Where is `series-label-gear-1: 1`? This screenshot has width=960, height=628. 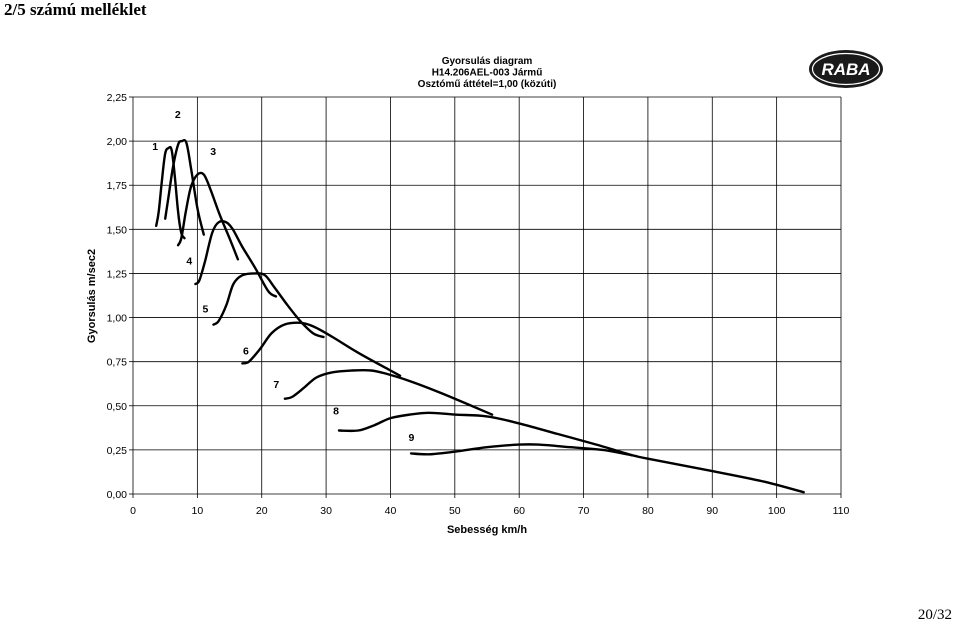 series-label-gear-1: 1 is located at coordinates (155, 147).